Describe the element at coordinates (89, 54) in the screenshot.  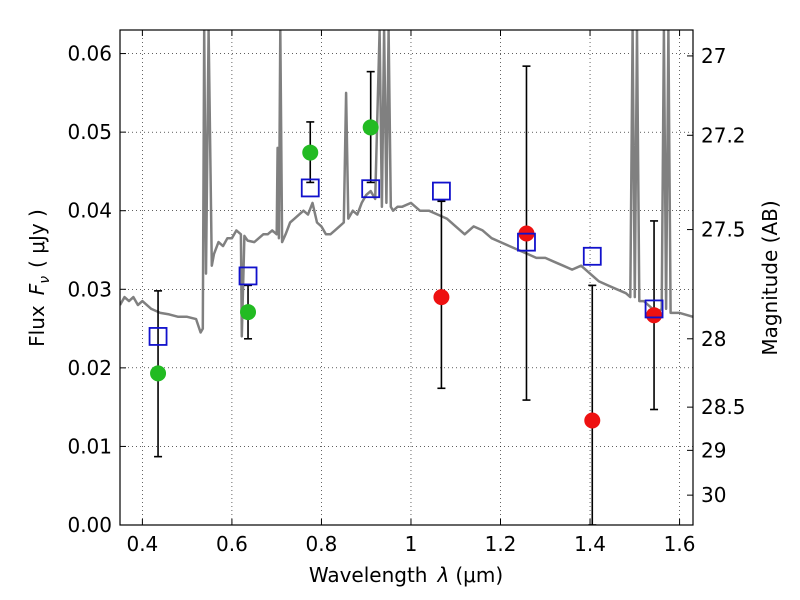
I see `y-tick-label: 0.06` at that location.